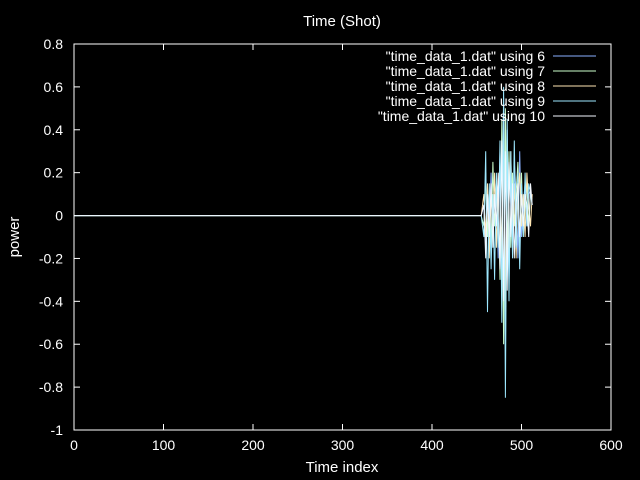  What do you see at coordinates (59, 216) in the screenshot?
I see `y-tick-label: 0` at bounding box center [59, 216].